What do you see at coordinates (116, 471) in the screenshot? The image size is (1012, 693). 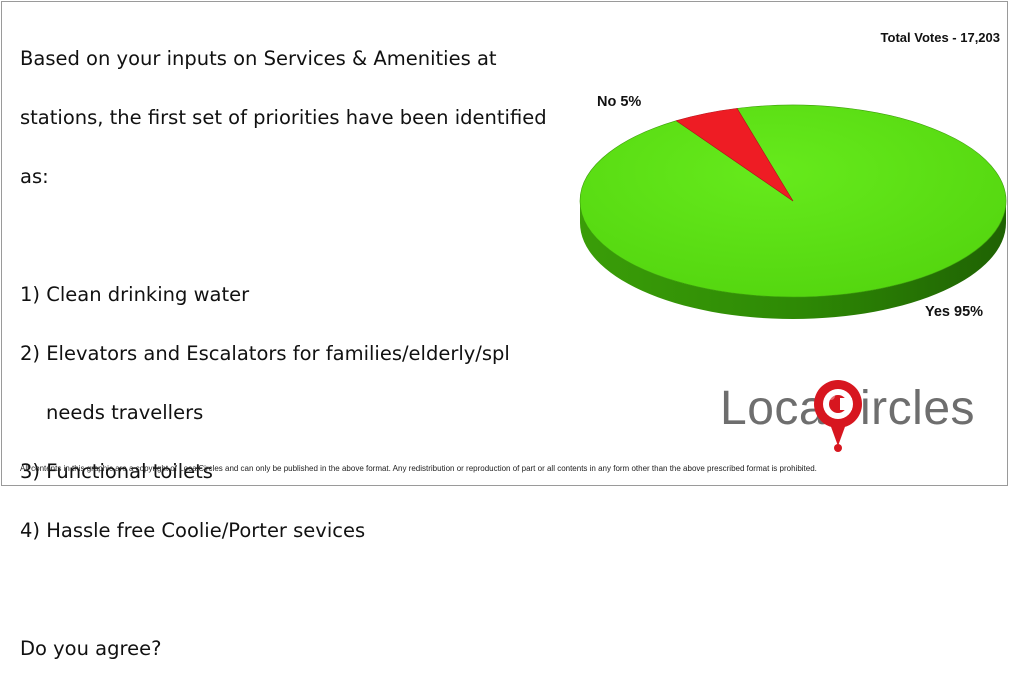 I see `priority-item: 3) Functional toilets` at bounding box center [116, 471].